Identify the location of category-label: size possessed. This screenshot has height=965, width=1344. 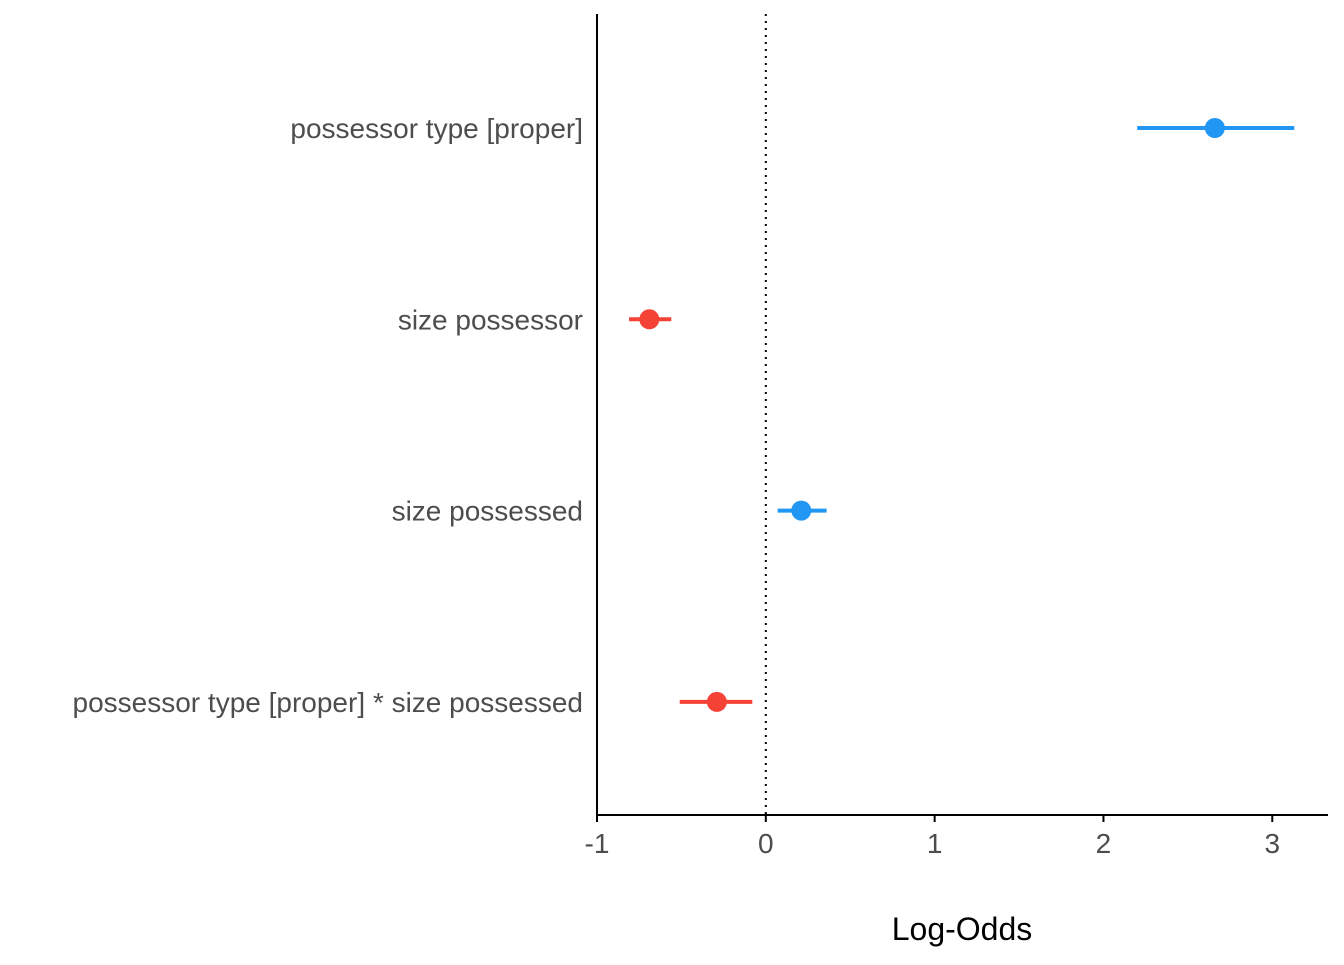
(487, 511).